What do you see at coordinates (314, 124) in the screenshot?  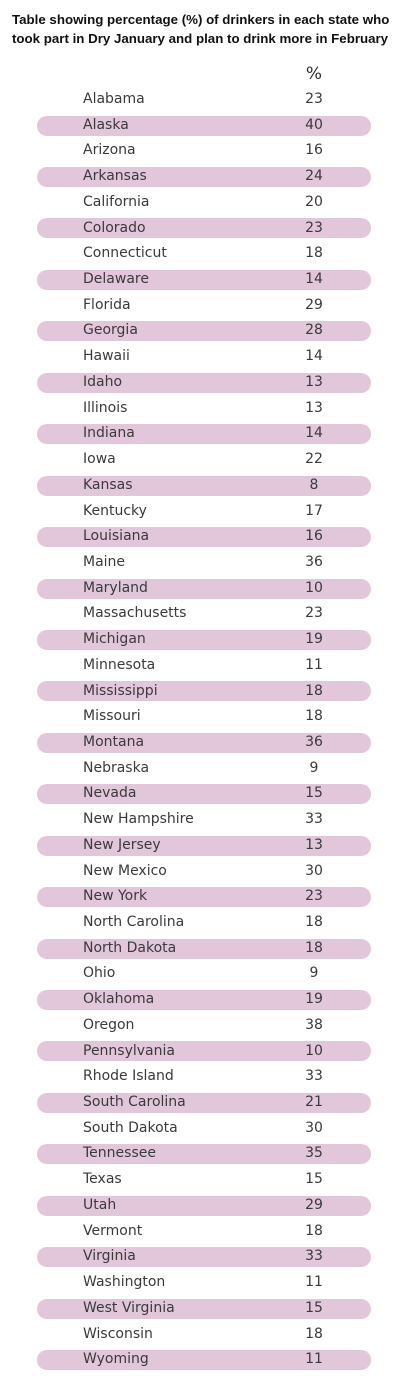 I see `percent-value-cell: 40` at bounding box center [314, 124].